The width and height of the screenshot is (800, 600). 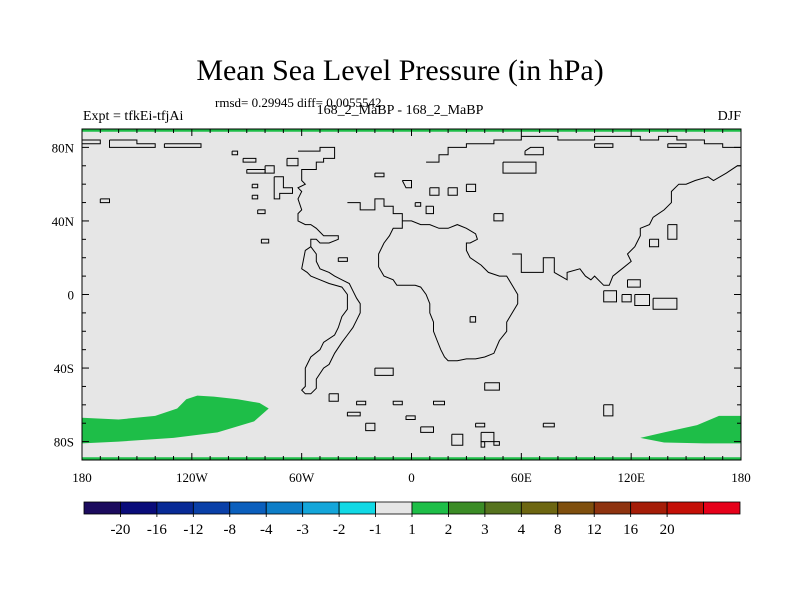 I want to click on colorbar-label: -12, so click(x=193, y=530).